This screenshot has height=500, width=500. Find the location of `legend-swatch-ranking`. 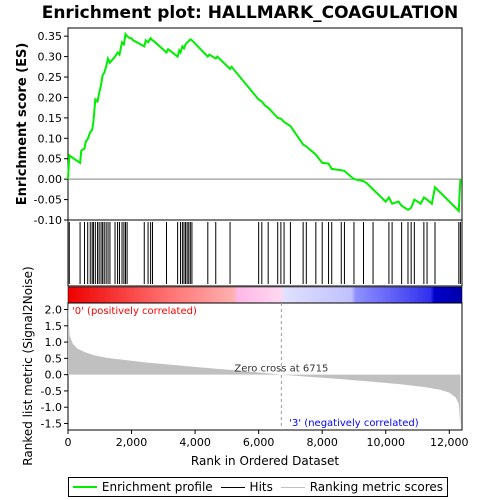

legend-swatch-ranking is located at coordinates (292, 487).